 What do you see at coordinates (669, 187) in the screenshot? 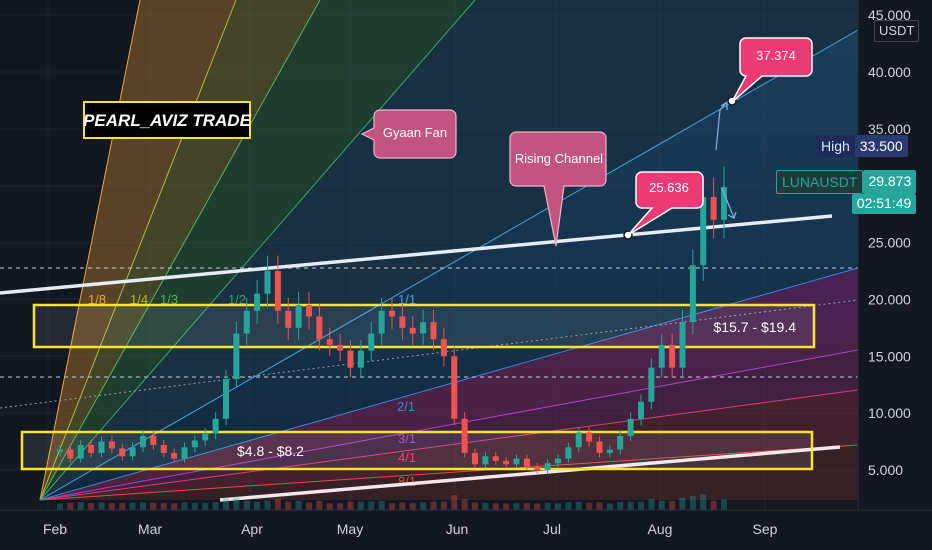
I see `channel-touch-value: 25.636` at bounding box center [669, 187].